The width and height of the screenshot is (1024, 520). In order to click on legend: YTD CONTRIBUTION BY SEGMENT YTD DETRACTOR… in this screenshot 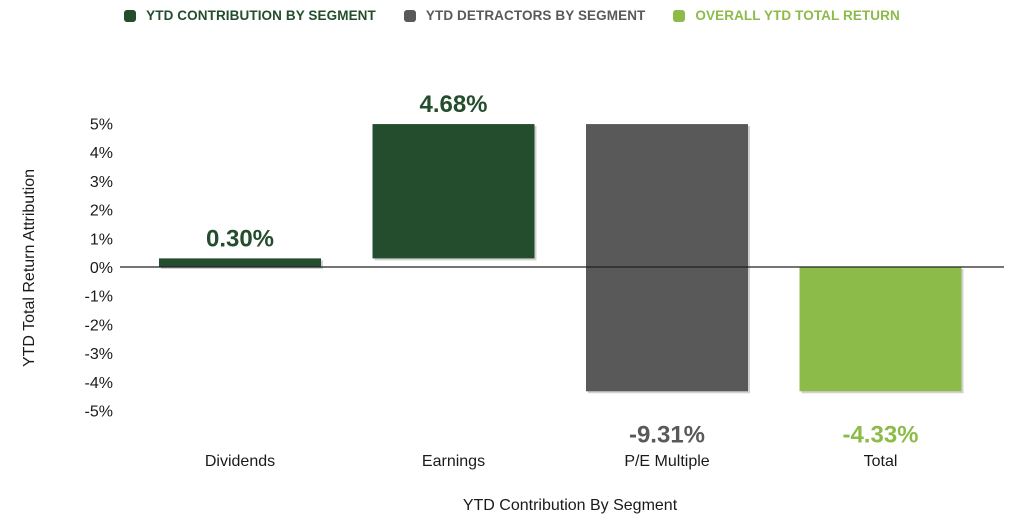, I will do `click(512, 15)`.